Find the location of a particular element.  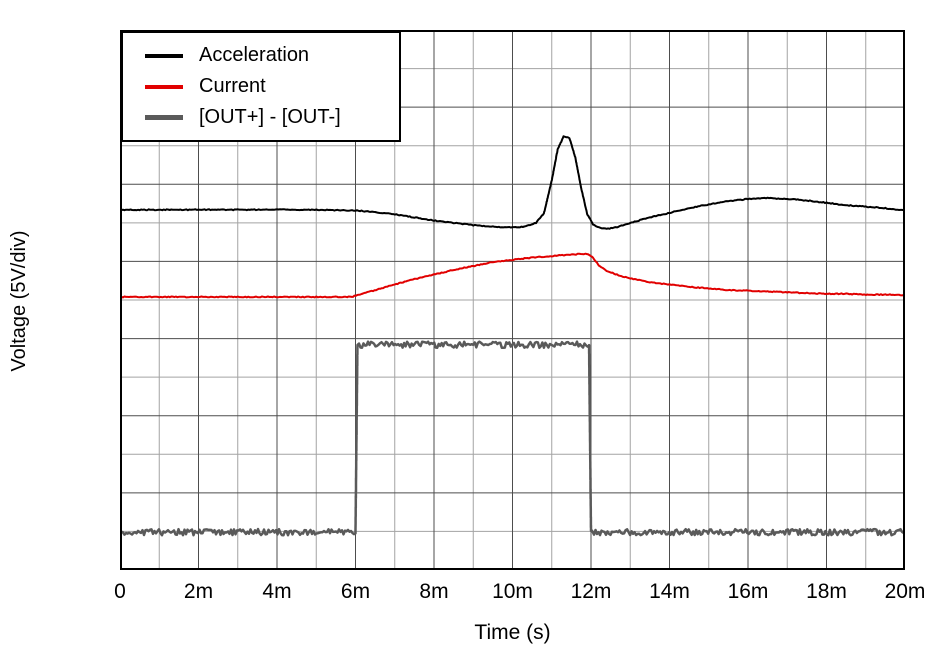

x-tick-label: 0 is located at coordinates (120, 591).